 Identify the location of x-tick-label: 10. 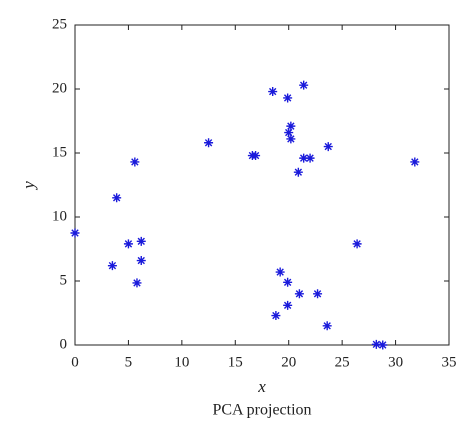
(181, 362).